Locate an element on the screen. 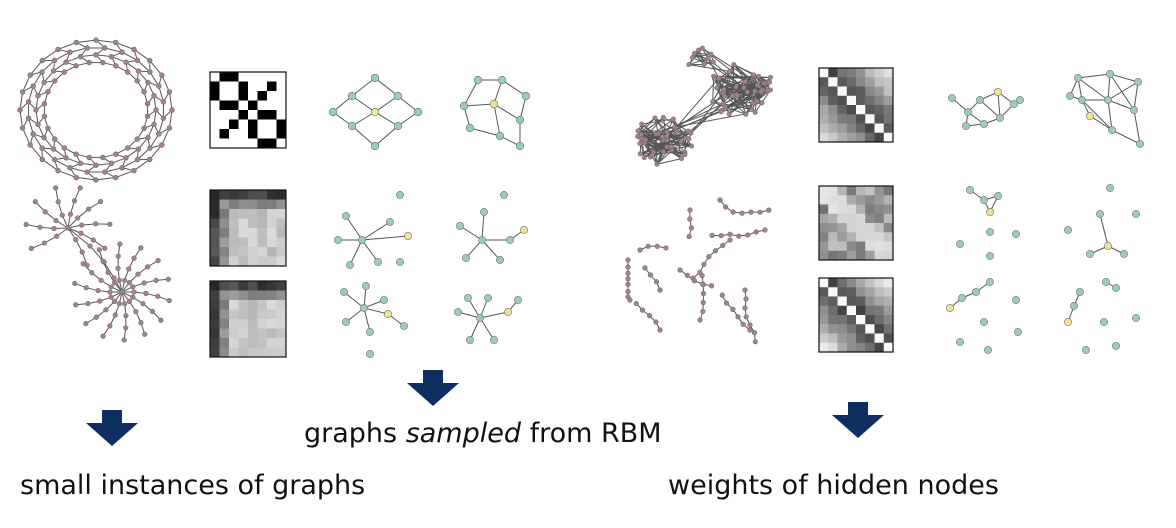 This screenshot has height=528, width=1176. sampled-star-a-node is located at coordinates (338, 240).